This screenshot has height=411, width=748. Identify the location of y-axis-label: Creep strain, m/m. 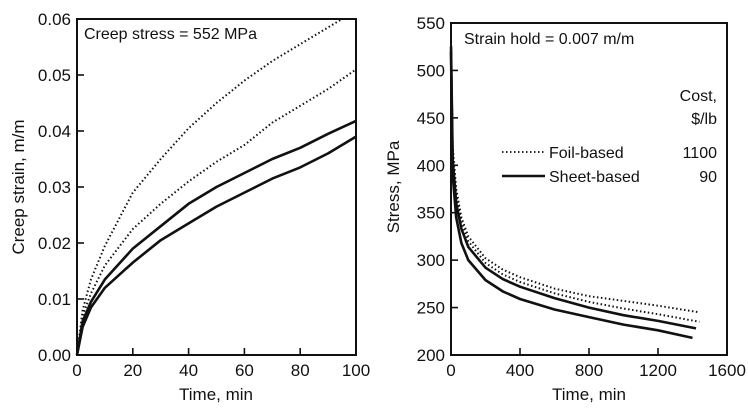
(18, 186).